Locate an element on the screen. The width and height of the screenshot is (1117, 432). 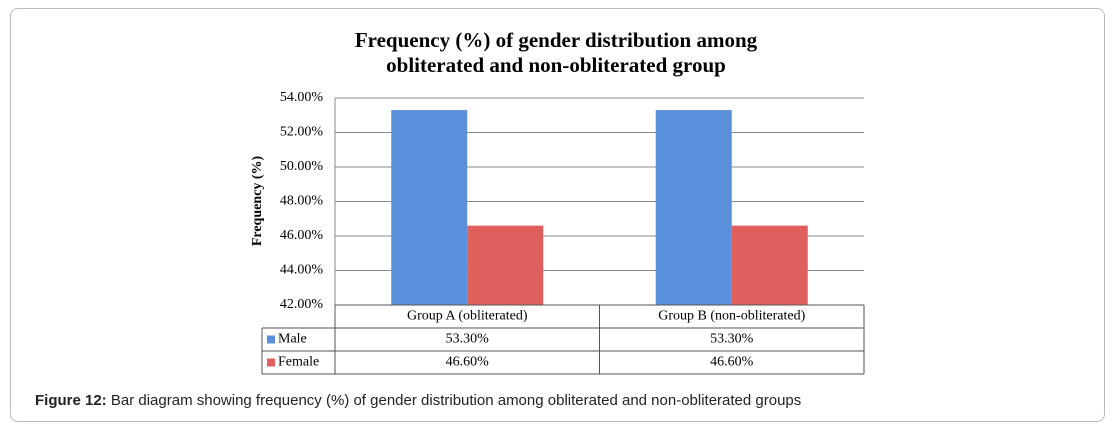
y-tick-label: 54.00% is located at coordinates (302, 97).